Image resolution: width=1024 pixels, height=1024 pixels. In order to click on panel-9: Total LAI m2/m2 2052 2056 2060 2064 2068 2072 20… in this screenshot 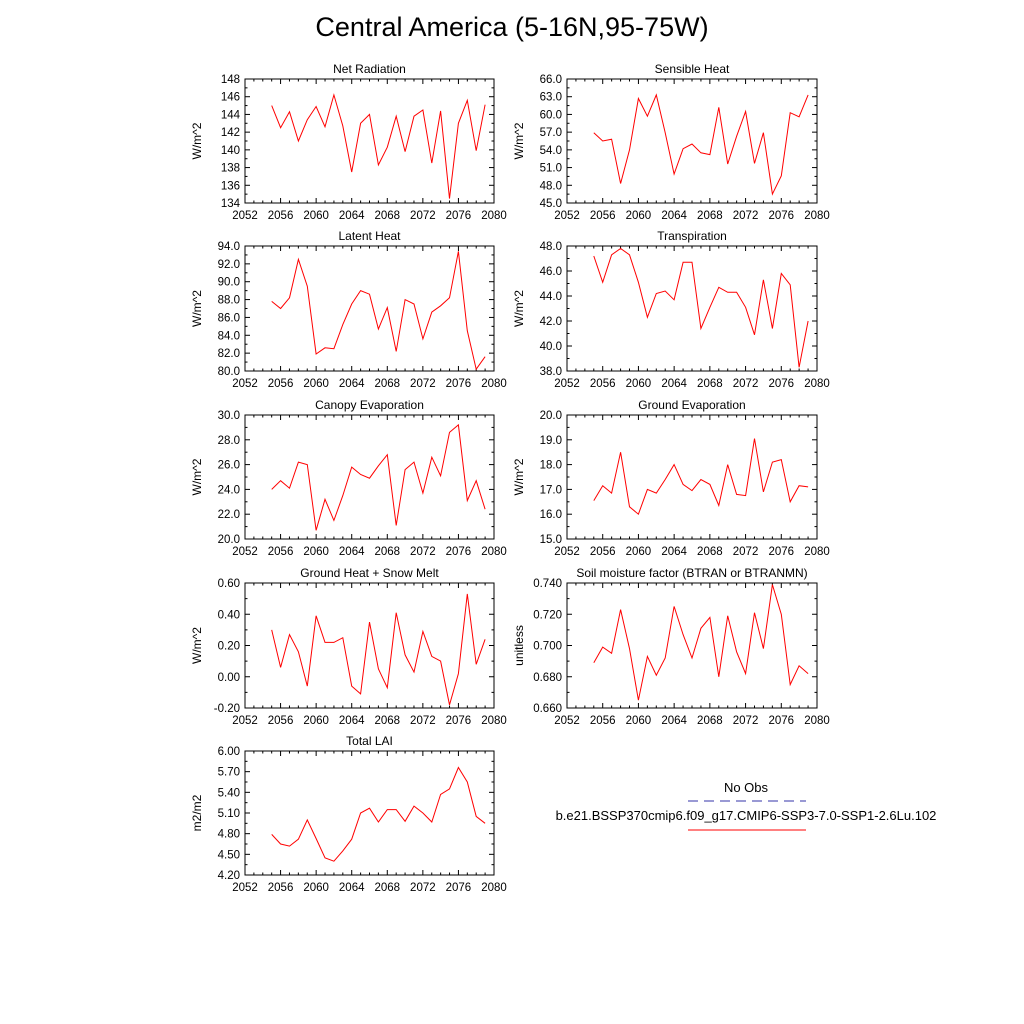, I will do `click(348, 814)`.